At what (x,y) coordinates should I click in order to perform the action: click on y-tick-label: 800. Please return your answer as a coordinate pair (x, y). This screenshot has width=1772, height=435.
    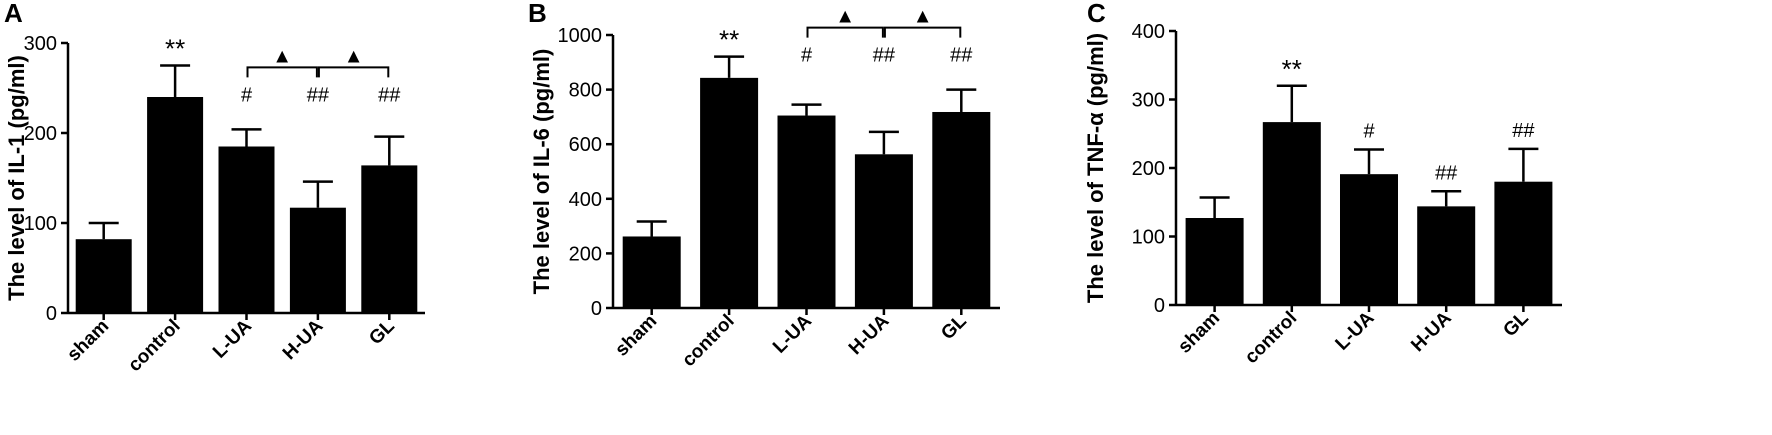
    Looking at the image, I should click on (585, 91).